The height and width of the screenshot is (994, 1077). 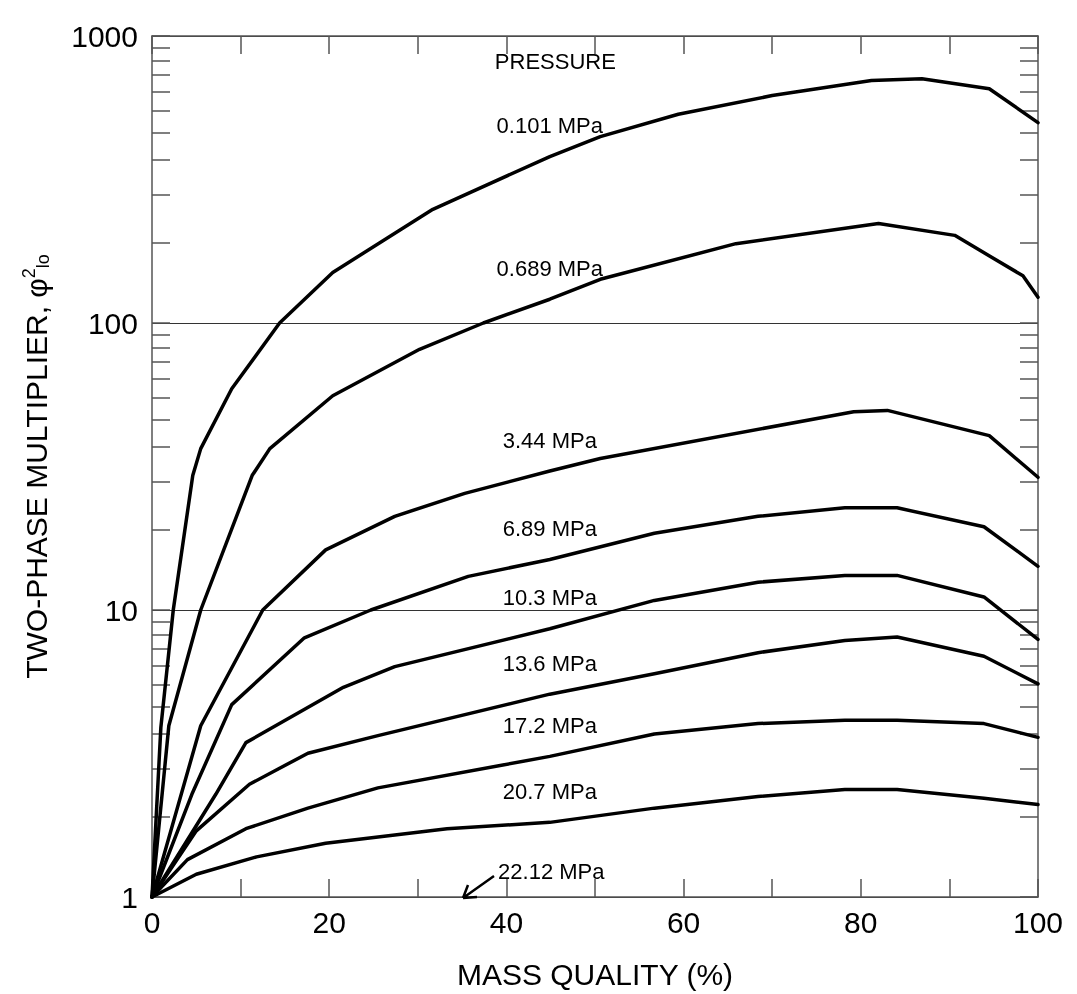 I want to click on x-axis-title: MASS QUALITY (%), so click(x=595, y=974).